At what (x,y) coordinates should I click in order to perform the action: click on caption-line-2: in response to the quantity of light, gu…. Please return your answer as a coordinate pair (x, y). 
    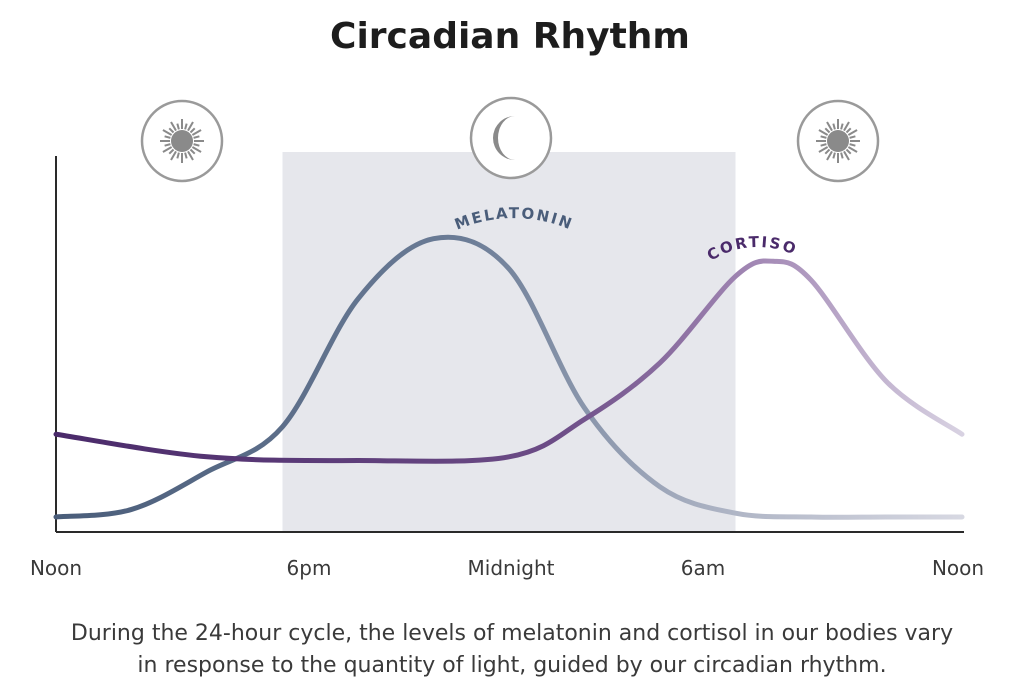
    Looking at the image, I should click on (512, 665).